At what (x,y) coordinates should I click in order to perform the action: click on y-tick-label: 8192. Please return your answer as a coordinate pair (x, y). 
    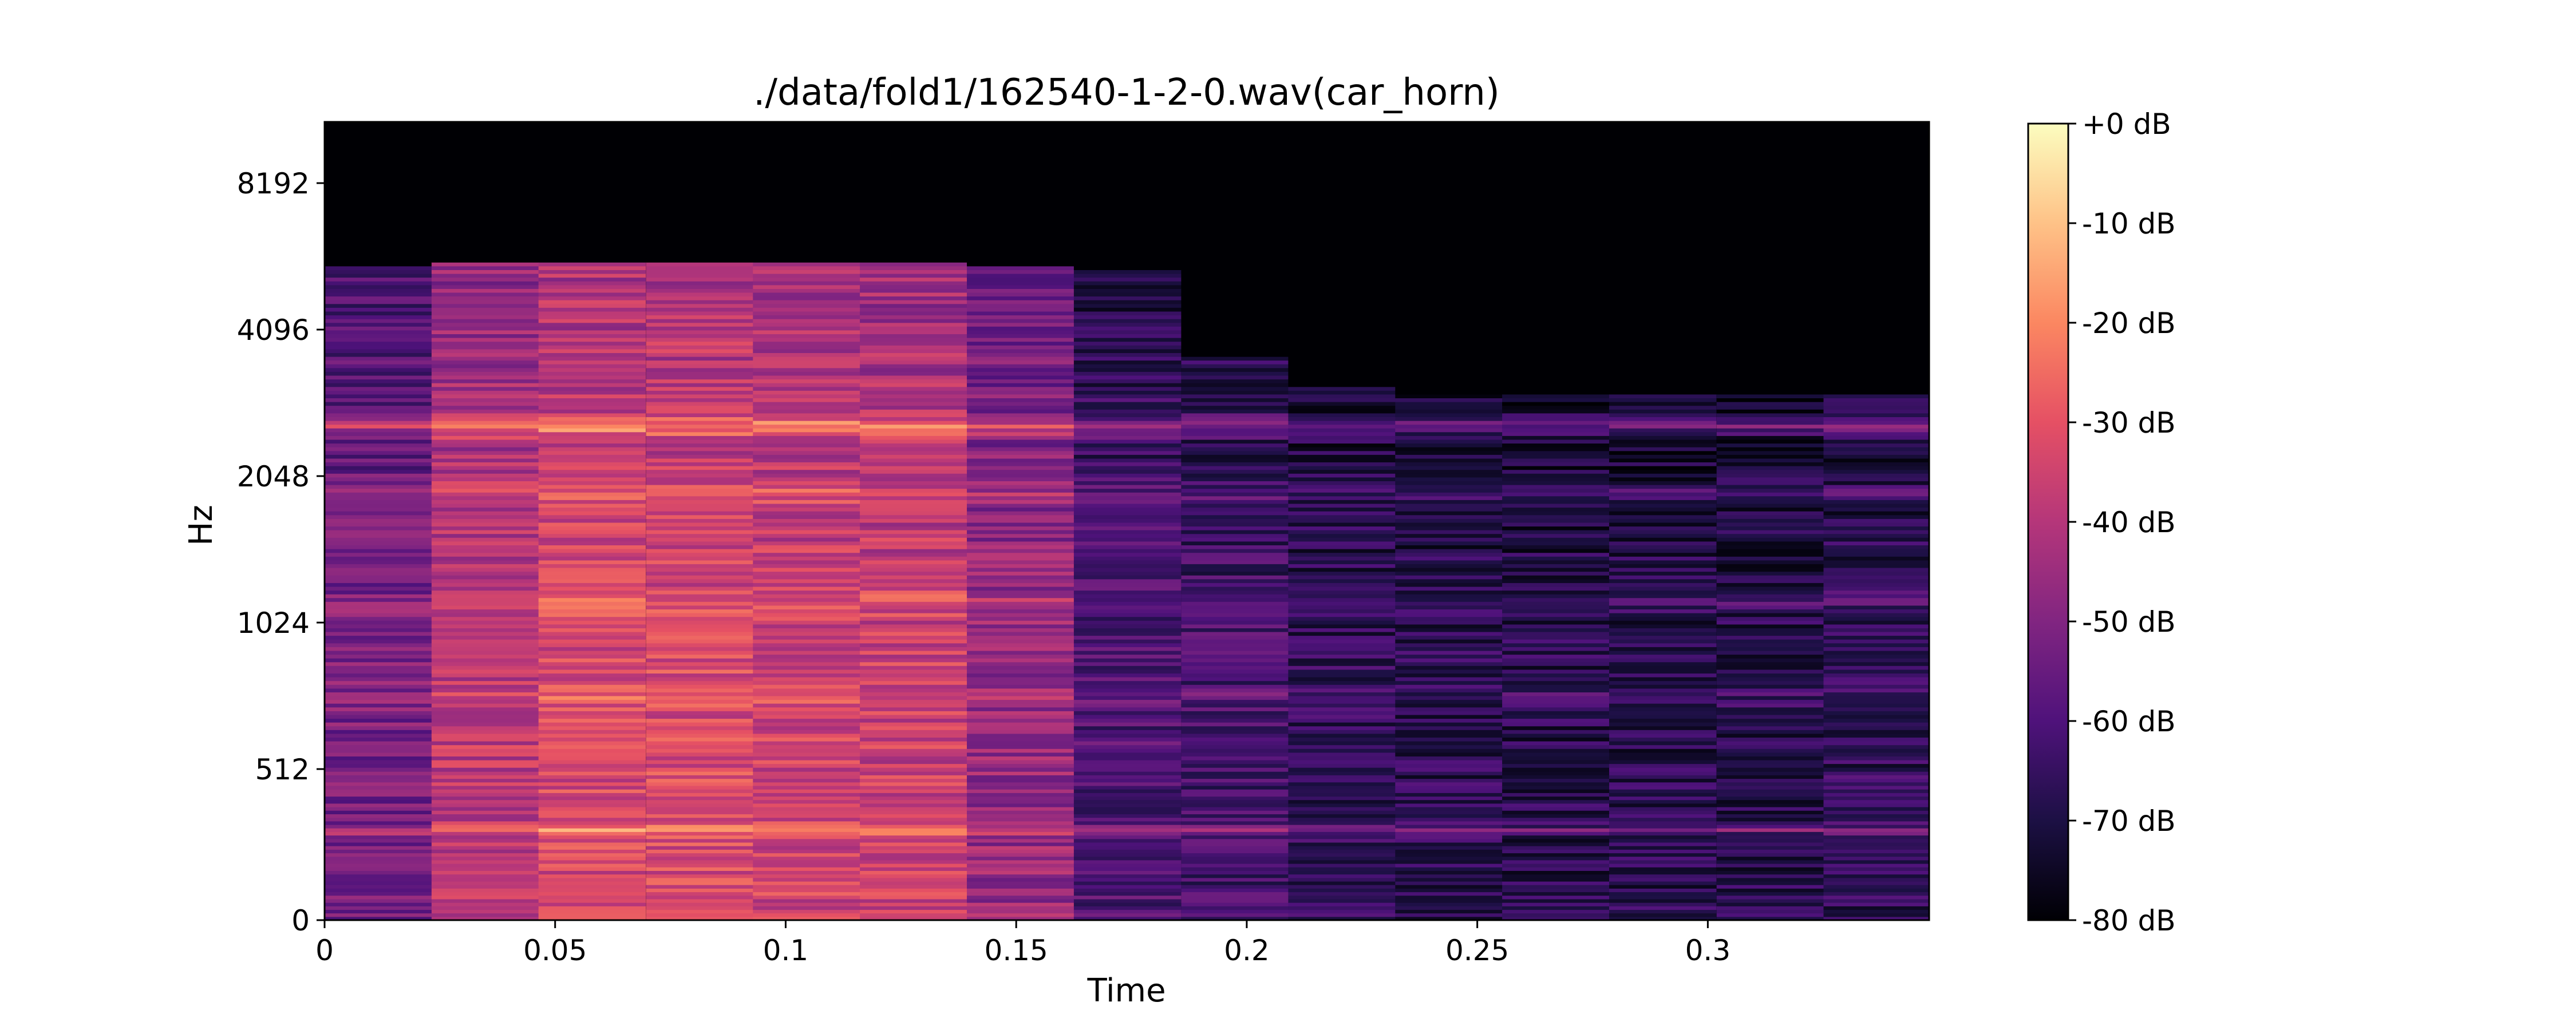
    Looking at the image, I should click on (273, 183).